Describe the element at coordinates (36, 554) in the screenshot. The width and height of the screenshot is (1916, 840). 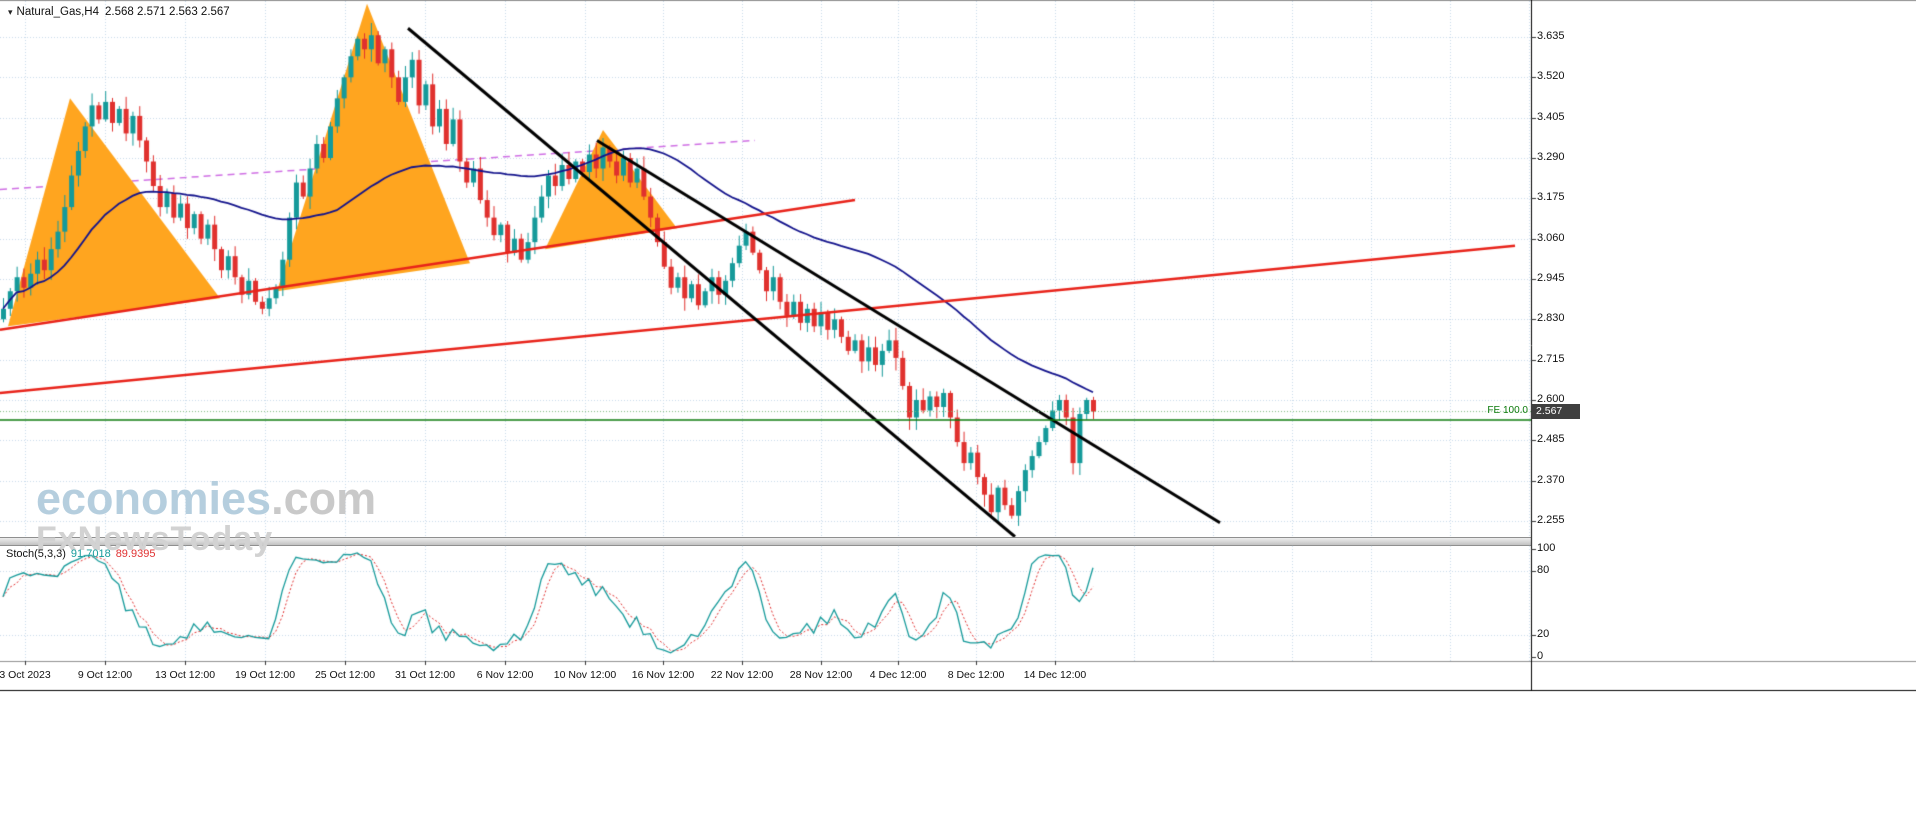
I see `stoch-indicator-name: Stoch(5,3,3)` at that location.